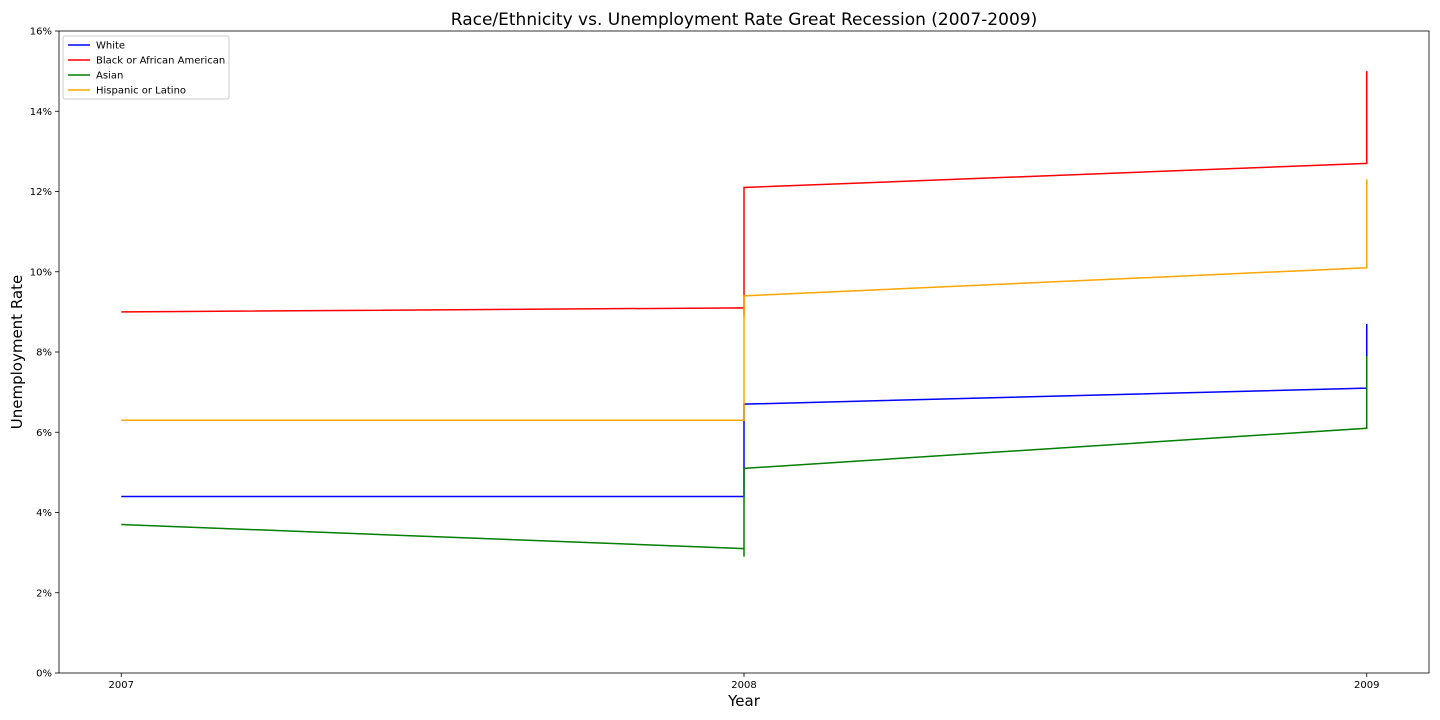  I want to click on x-axis: 2007 2008 2009, so click(744, 682).